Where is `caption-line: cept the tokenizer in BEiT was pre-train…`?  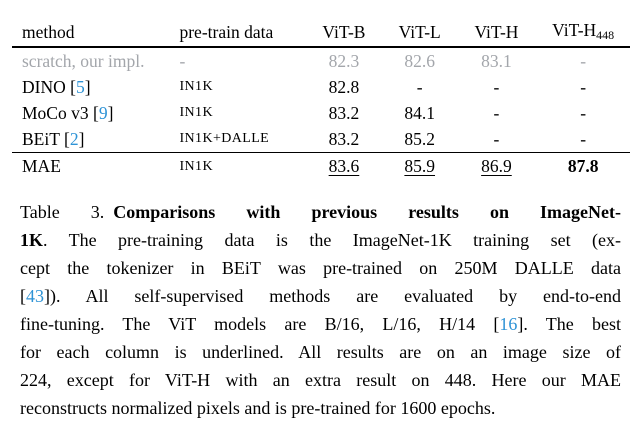 caption-line: cept the tokenizer in BEiT was pre-train… is located at coordinates (320, 268).